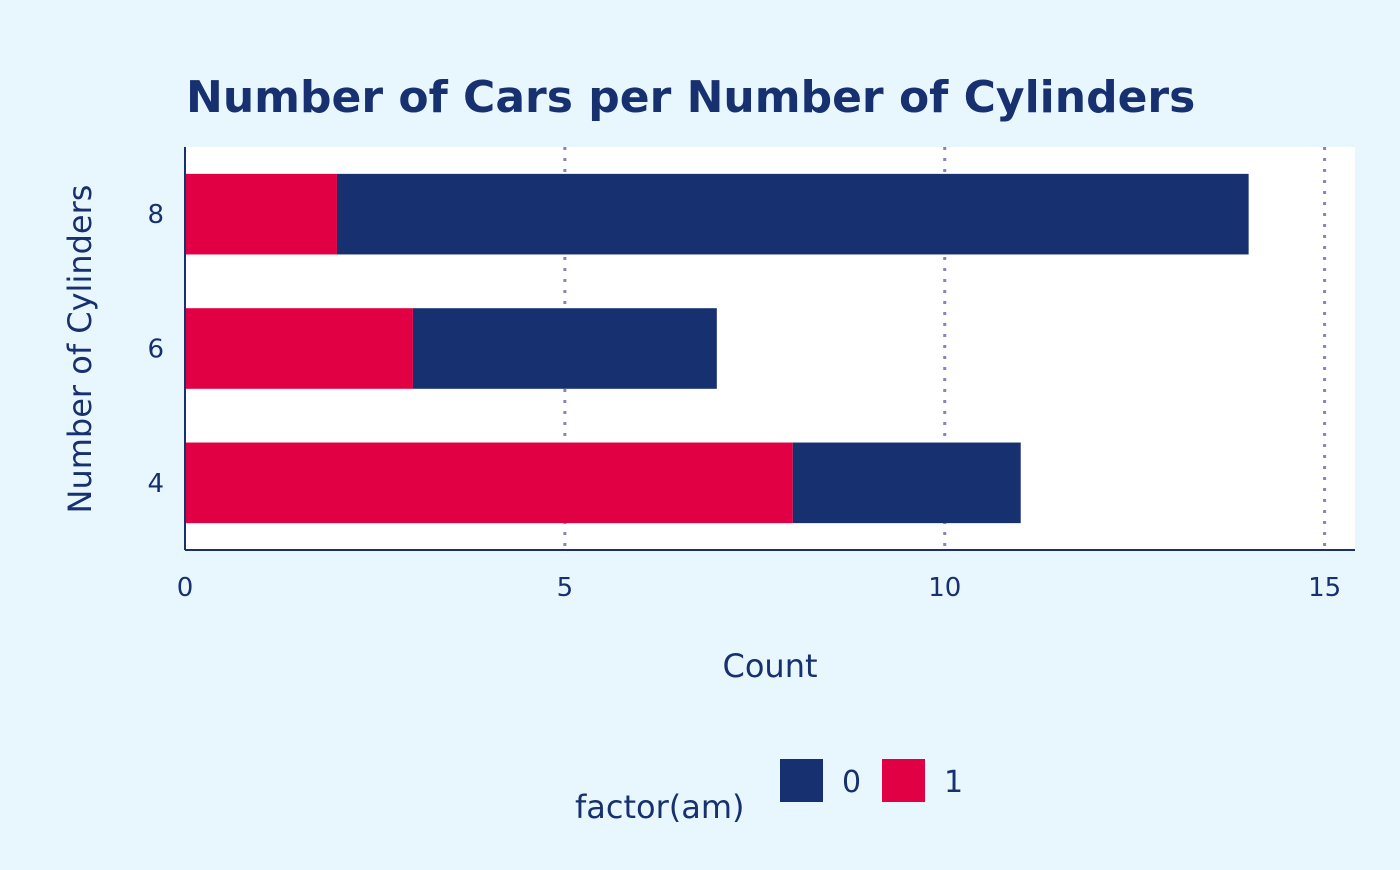 The width and height of the screenshot is (1400, 870). What do you see at coordinates (851, 782) in the screenshot?
I see `legend-label-0: 0` at bounding box center [851, 782].